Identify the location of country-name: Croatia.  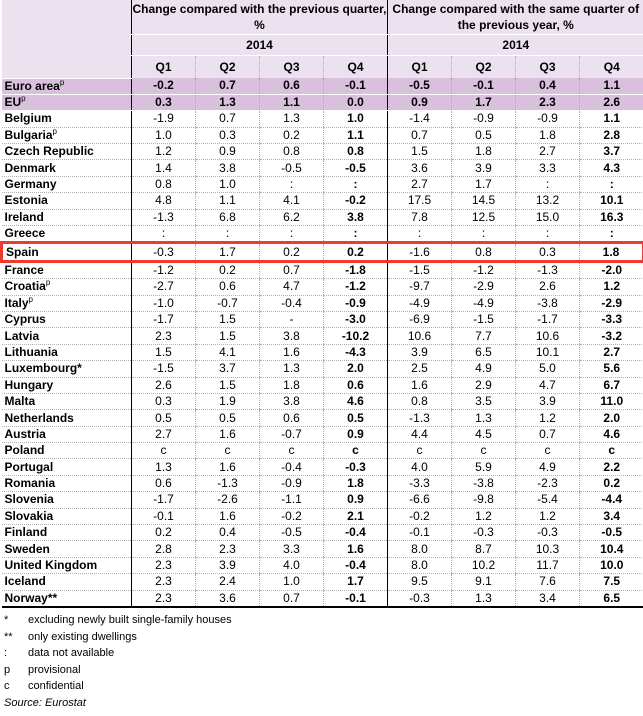
(25, 286).